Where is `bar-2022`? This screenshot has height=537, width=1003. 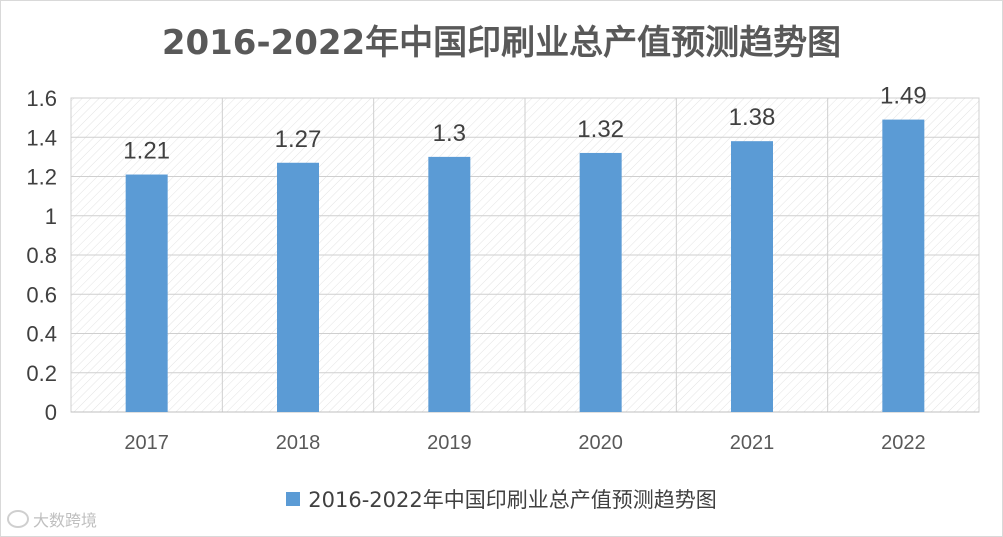 bar-2022 is located at coordinates (903, 266).